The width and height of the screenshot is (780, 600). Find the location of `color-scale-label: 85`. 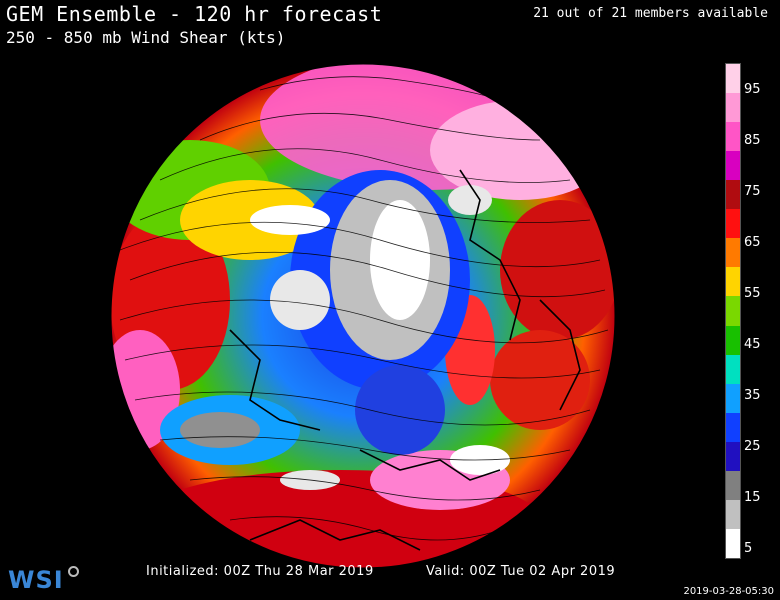

color-scale-label: 85 is located at coordinates (752, 140).